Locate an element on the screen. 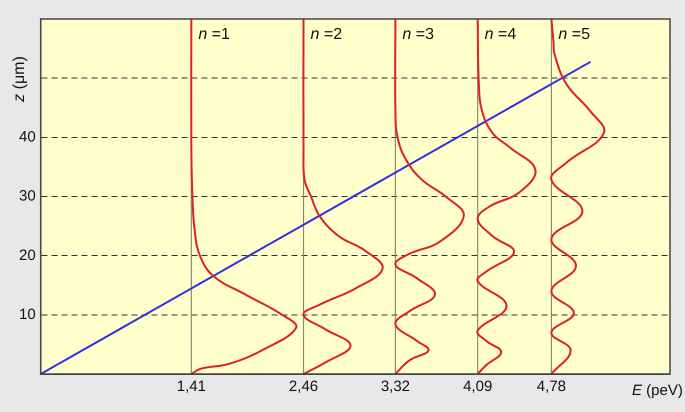  x-tick-label: 4,09 is located at coordinates (477, 387).